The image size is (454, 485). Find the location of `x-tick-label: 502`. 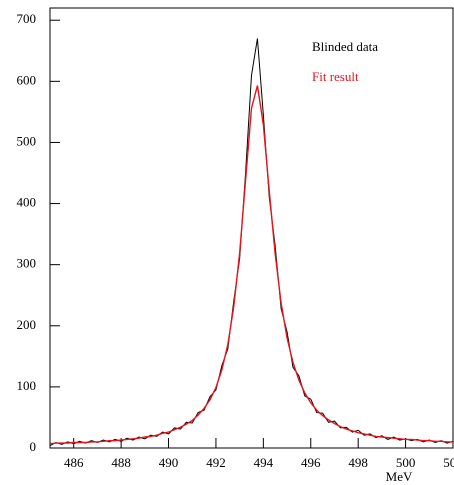

x-tick-label: 502 is located at coordinates (448, 462).